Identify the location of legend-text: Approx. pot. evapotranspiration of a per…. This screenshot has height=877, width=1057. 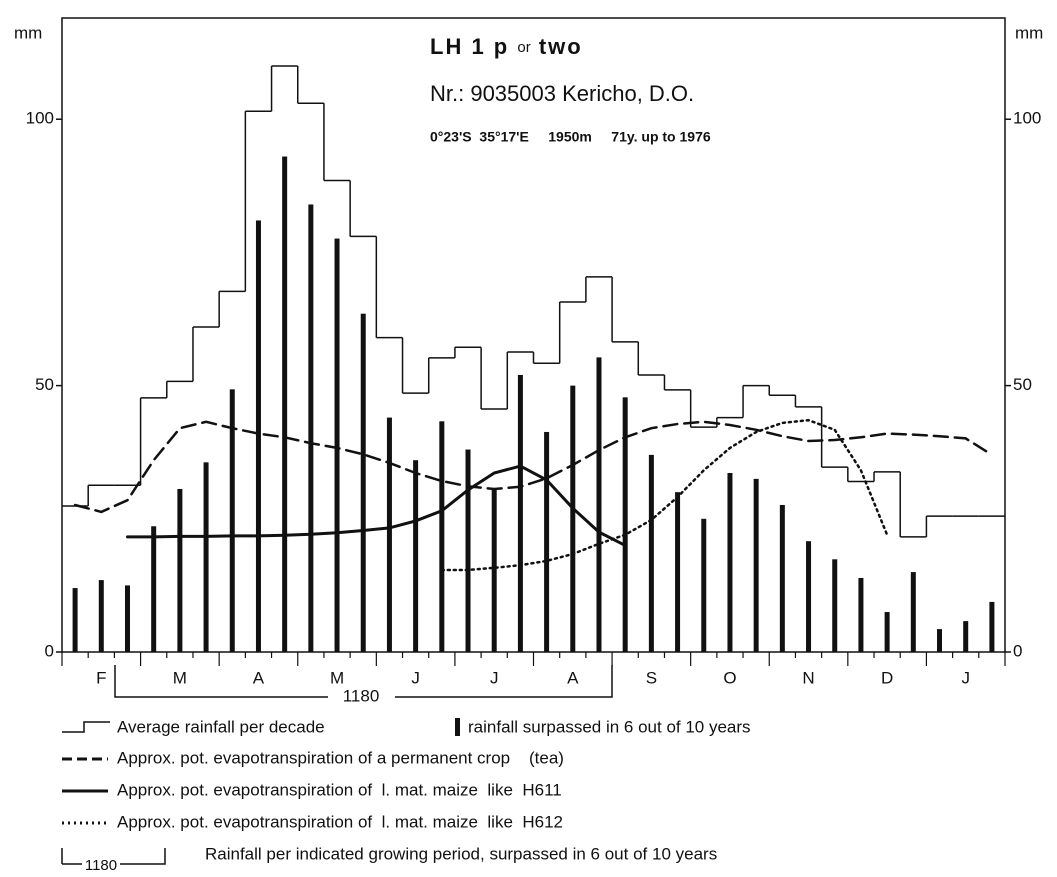
(340, 757).